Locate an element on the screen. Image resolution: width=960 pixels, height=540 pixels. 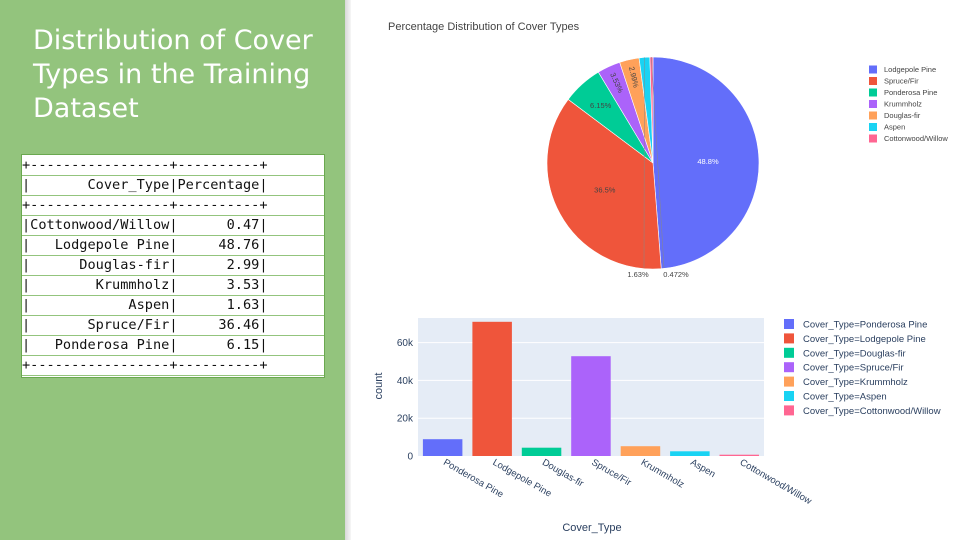
pie-chart-title: Percentage Distribution of Cover Types is located at coordinates (484, 27).